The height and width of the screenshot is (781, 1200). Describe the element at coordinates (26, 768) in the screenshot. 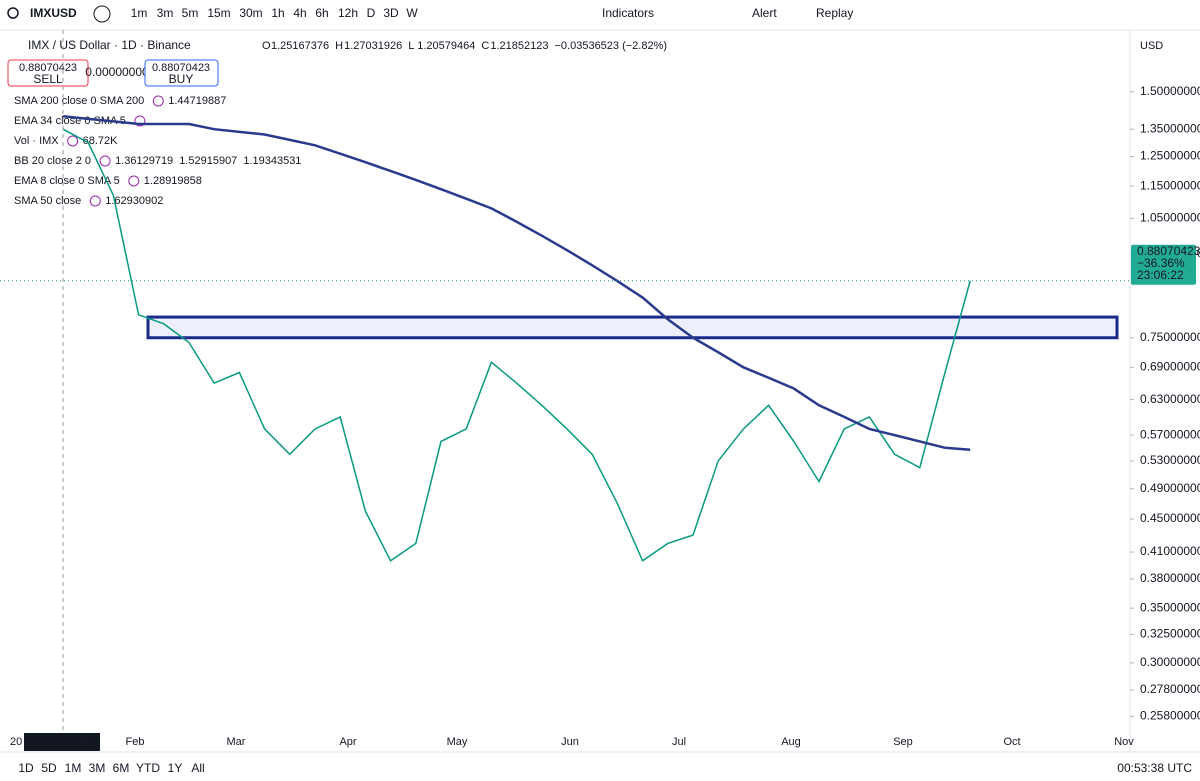

I see `range-button: 1D` at that location.